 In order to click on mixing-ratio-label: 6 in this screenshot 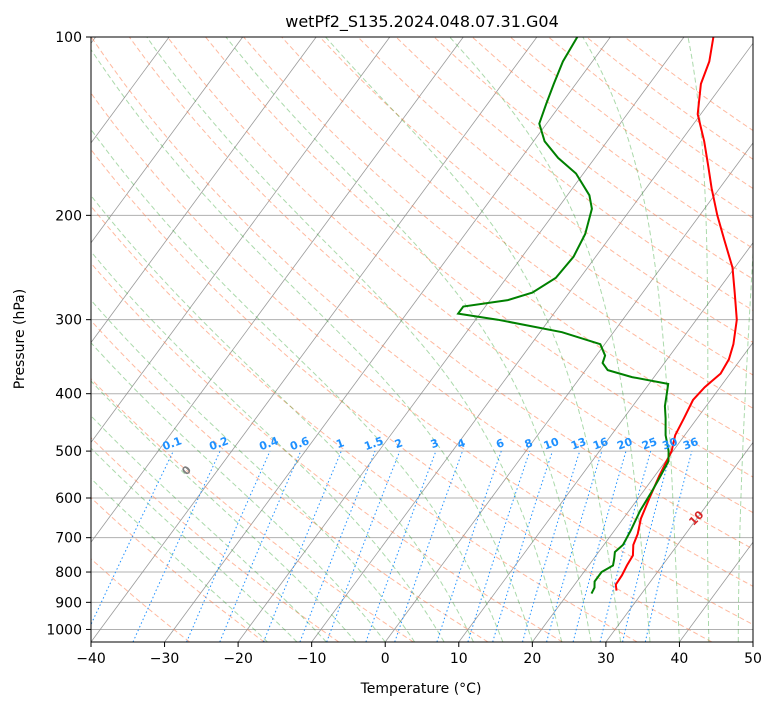, I will do `click(500, 443)`.